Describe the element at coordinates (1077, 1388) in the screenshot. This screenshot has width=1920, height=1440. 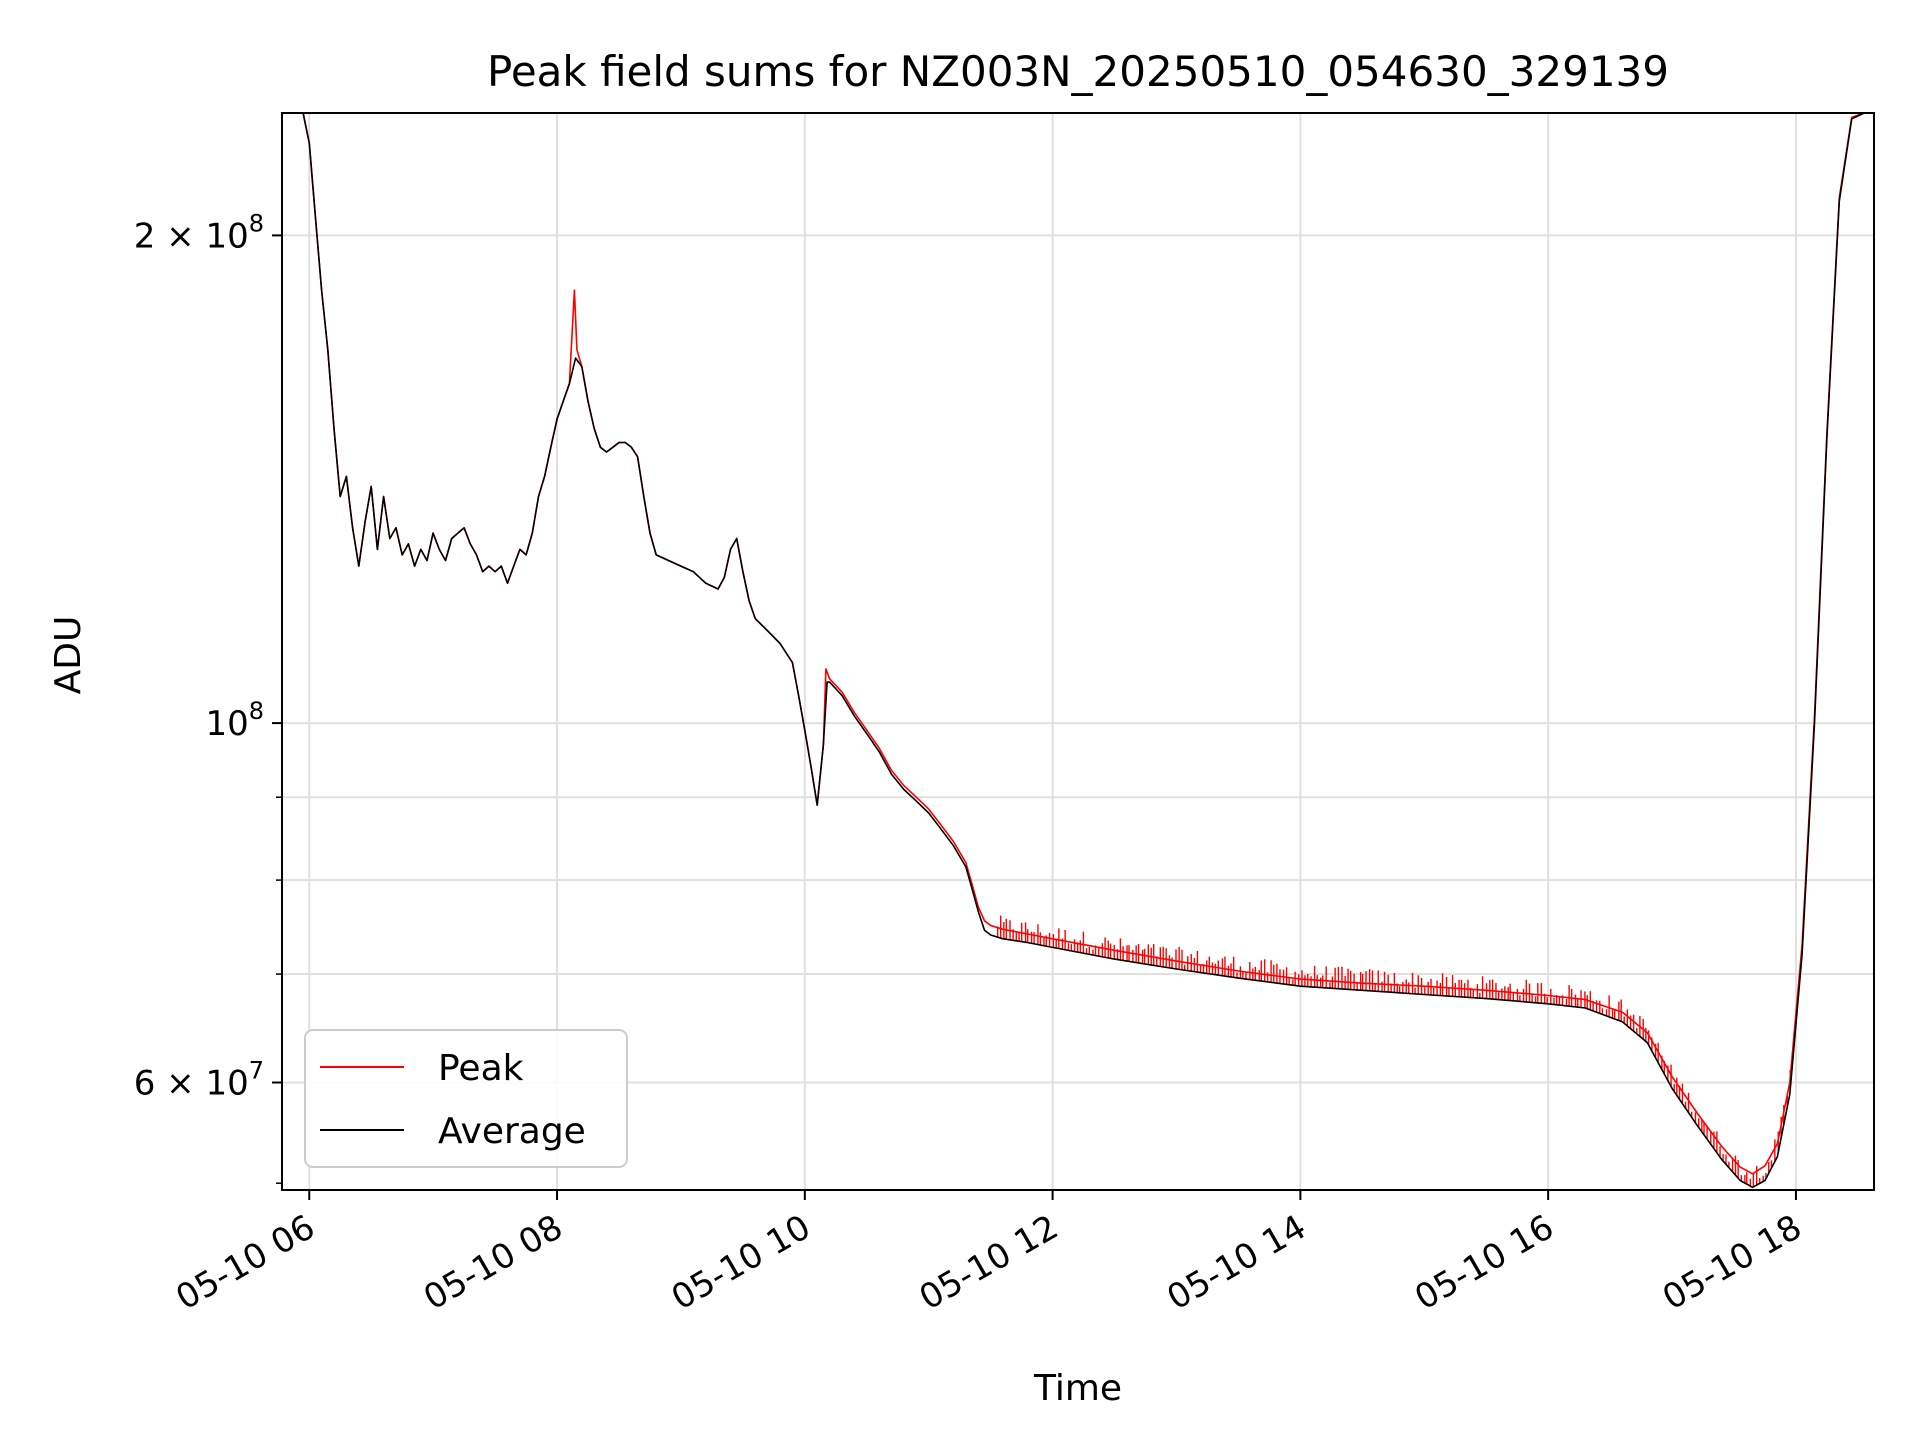
I see `x-axis-label: Time` at that location.